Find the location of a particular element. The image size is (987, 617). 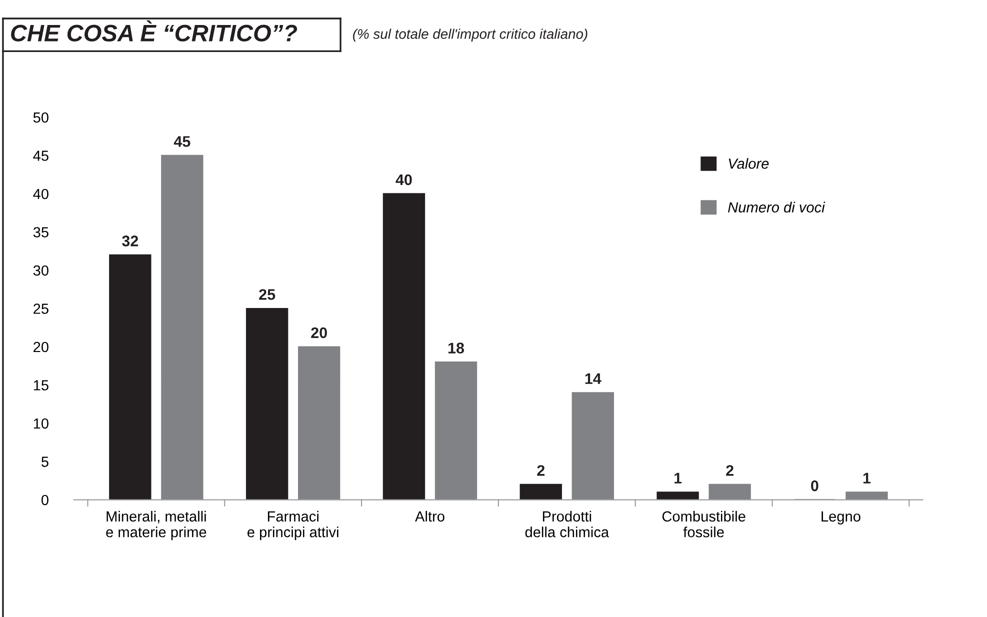

data-label: 18 is located at coordinates (456, 348).